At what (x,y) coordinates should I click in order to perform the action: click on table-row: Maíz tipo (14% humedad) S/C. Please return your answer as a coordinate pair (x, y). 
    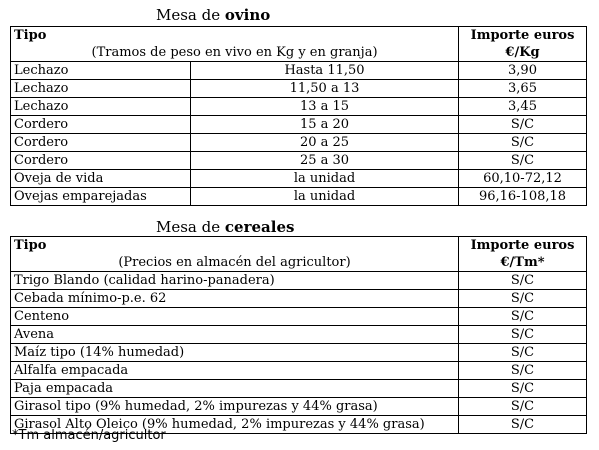
    Looking at the image, I should click on (298, 352).